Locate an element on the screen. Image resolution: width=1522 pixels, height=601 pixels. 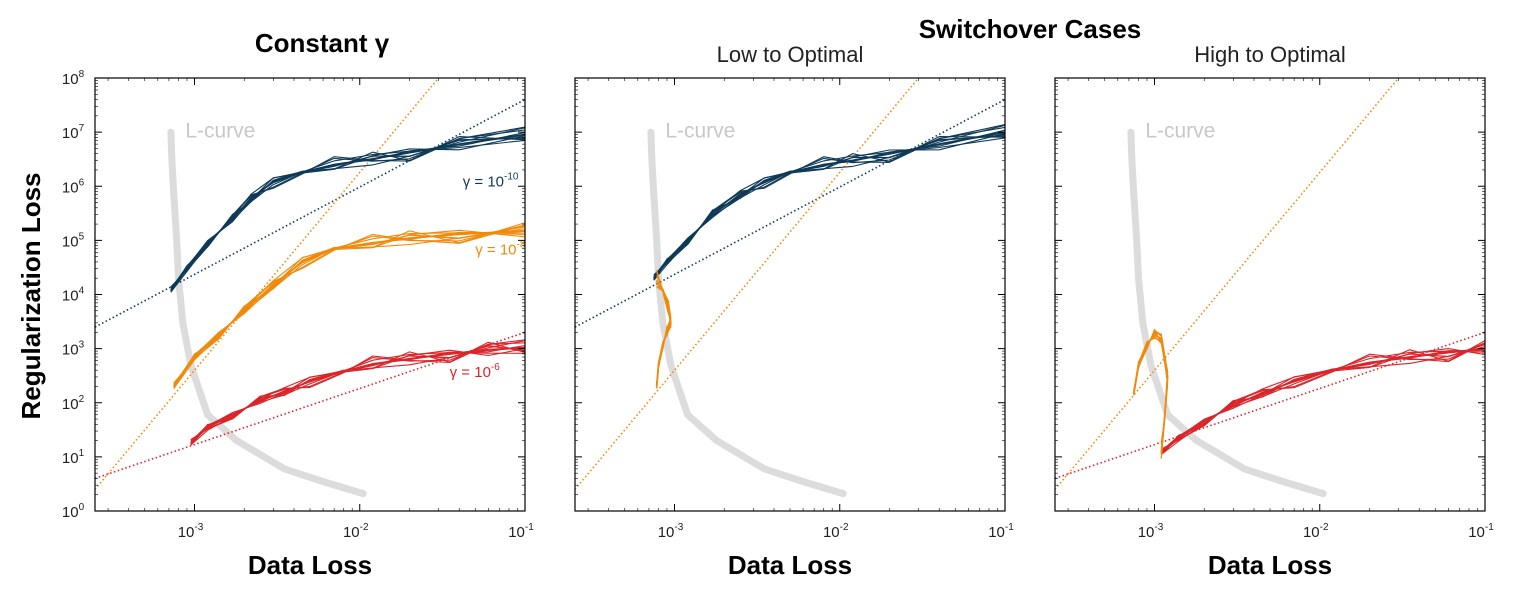
y-tick-label-5: 10⁴ is located at coordinates (73, 295).